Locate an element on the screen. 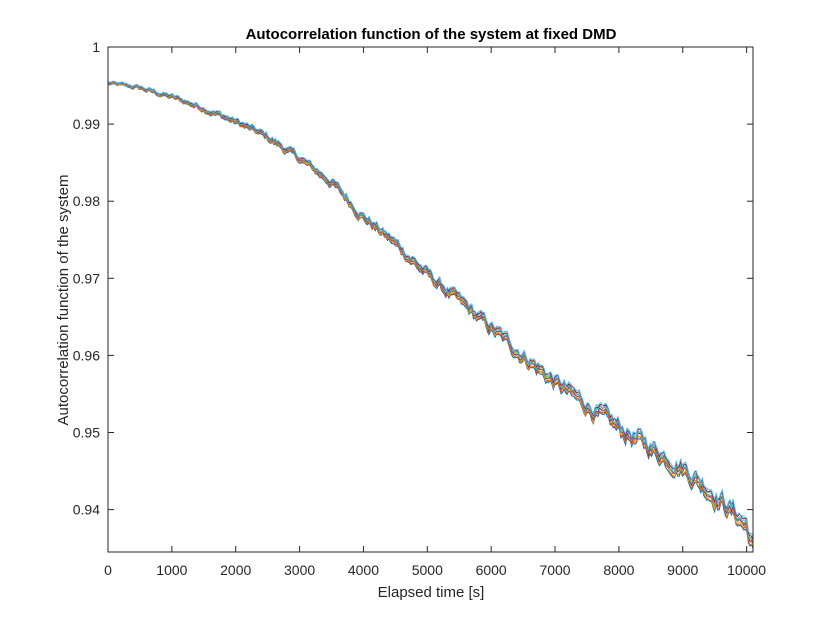 The width and height of the screenshot is (830, 623). x-tick-label: 1000 is located at coordinates (171, 570).